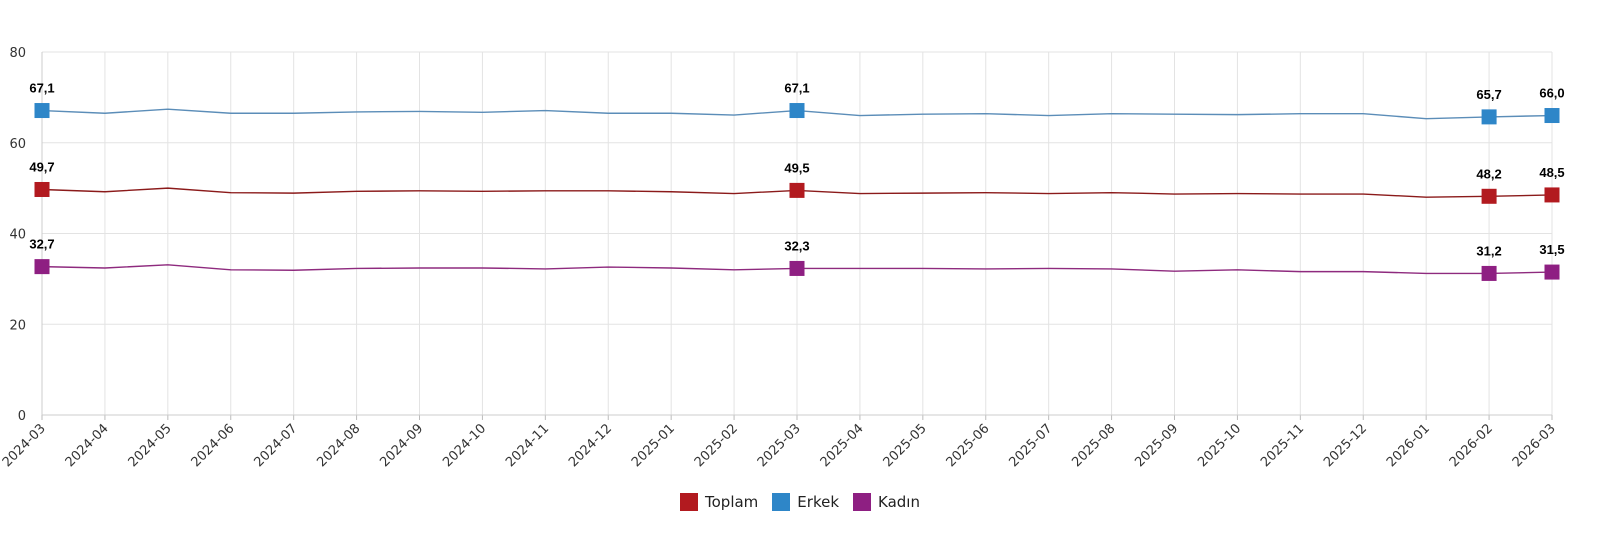 The image size is (1600, 537). I want to click on data-label: 31,5, so click(1551, 249).